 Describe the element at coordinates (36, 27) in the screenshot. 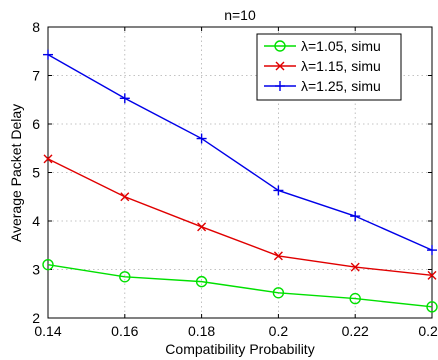

I see `y-tick-label: 8` at that location.